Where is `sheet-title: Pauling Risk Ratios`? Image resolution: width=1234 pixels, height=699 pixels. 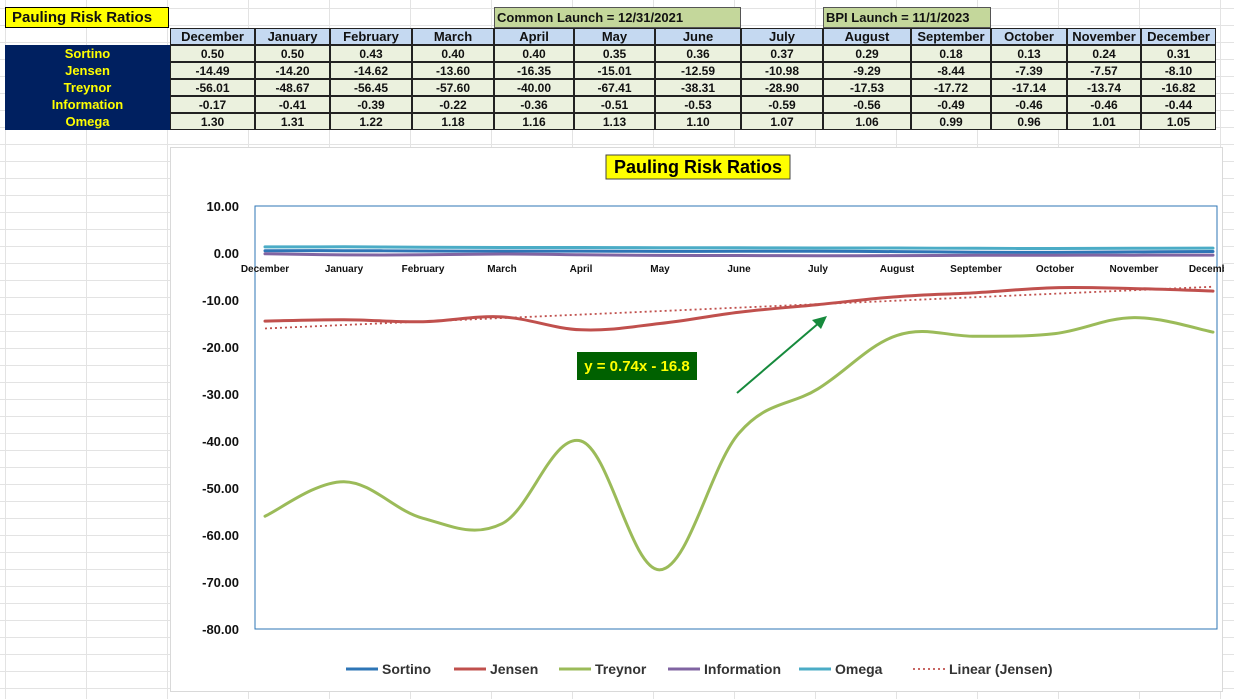
sheet-title: Pauling Risk Ratios is located at coordinates (87, 17).